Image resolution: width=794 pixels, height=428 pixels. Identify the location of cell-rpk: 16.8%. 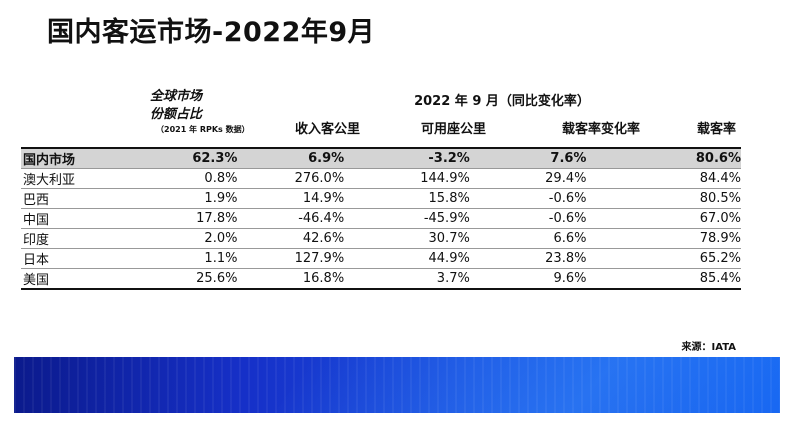
(291, 279).